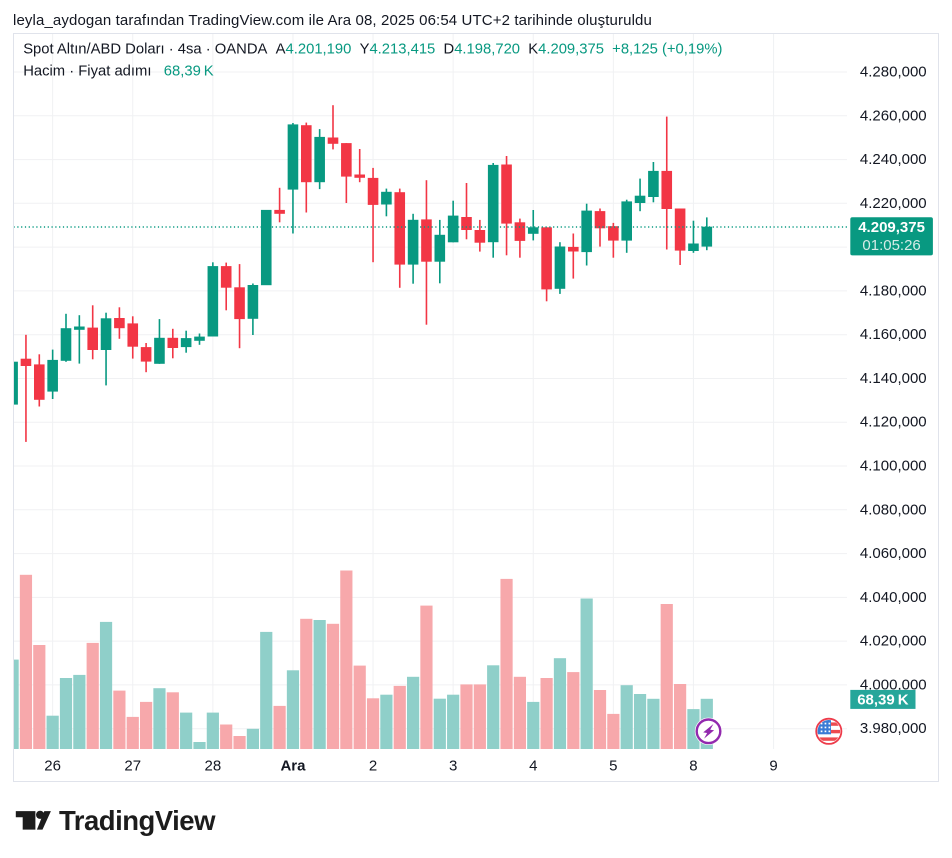  What do you see at coordinates (693, 765) in the screenshot?
I see `svg-text: 8` at bounding box center [693, 765].